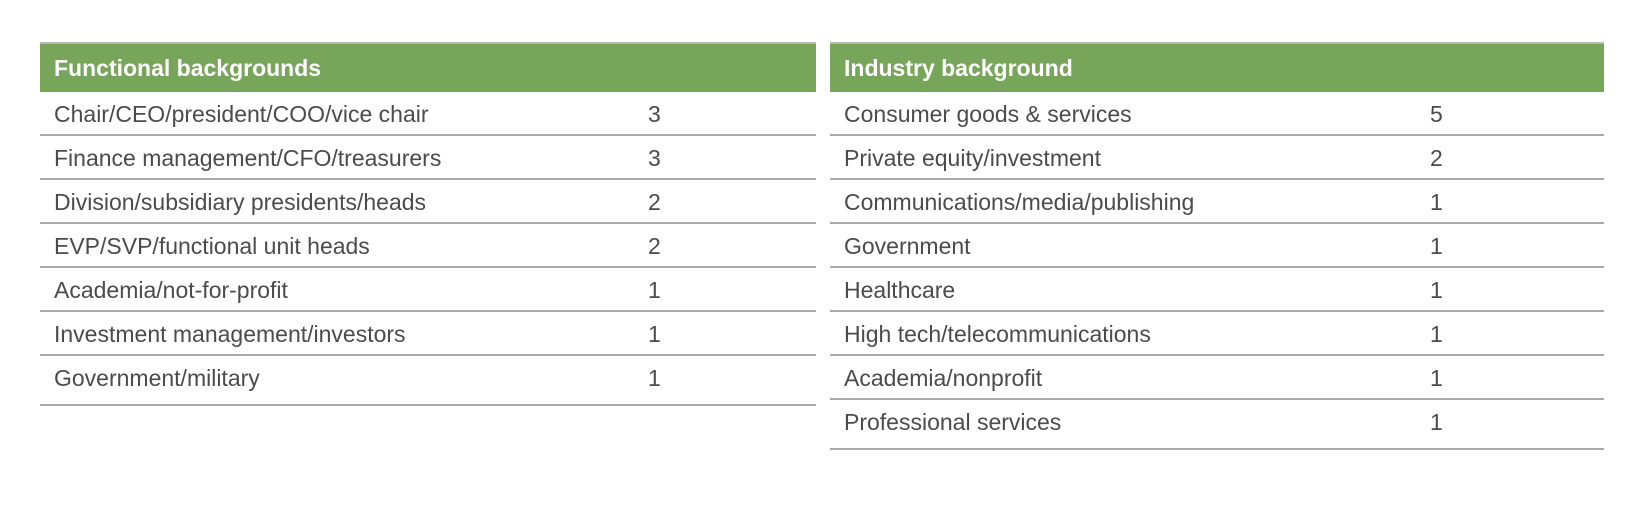  Describe the element at coordinates (1217, 158) in the screenshot. I see `table-row: Private equity/investment 2` at that location.